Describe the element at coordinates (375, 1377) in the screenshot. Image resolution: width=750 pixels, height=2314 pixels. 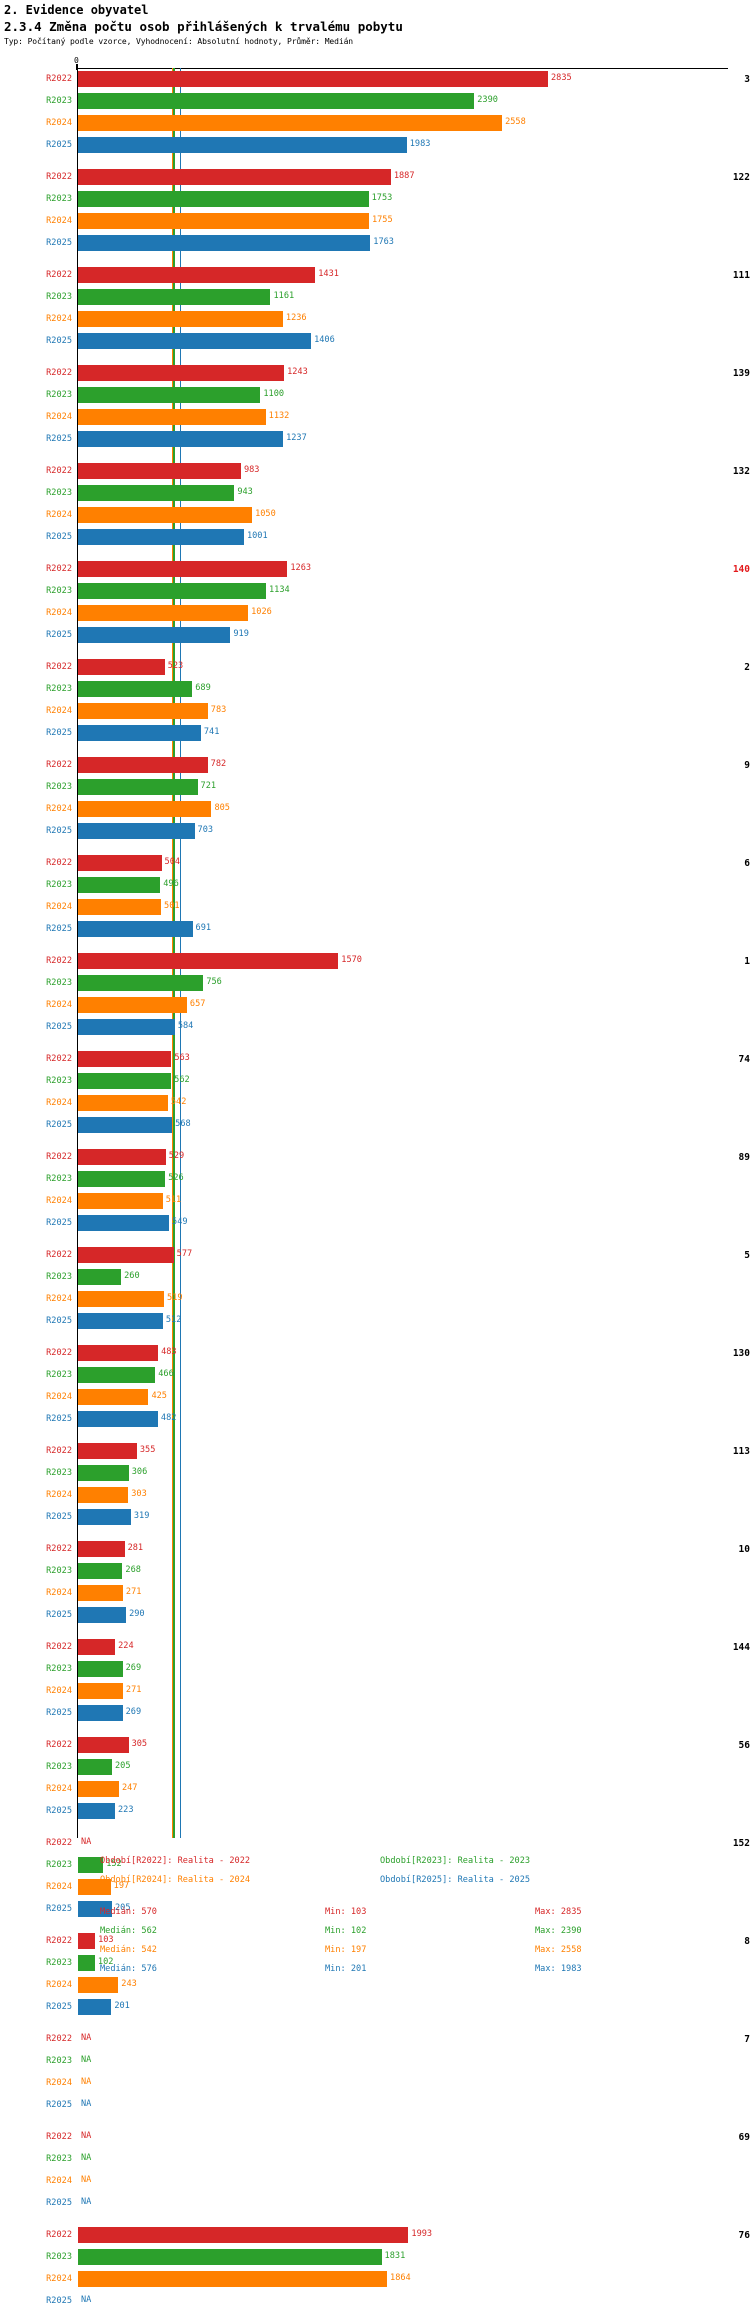
I see `bar-row: R2023 466` at that location.